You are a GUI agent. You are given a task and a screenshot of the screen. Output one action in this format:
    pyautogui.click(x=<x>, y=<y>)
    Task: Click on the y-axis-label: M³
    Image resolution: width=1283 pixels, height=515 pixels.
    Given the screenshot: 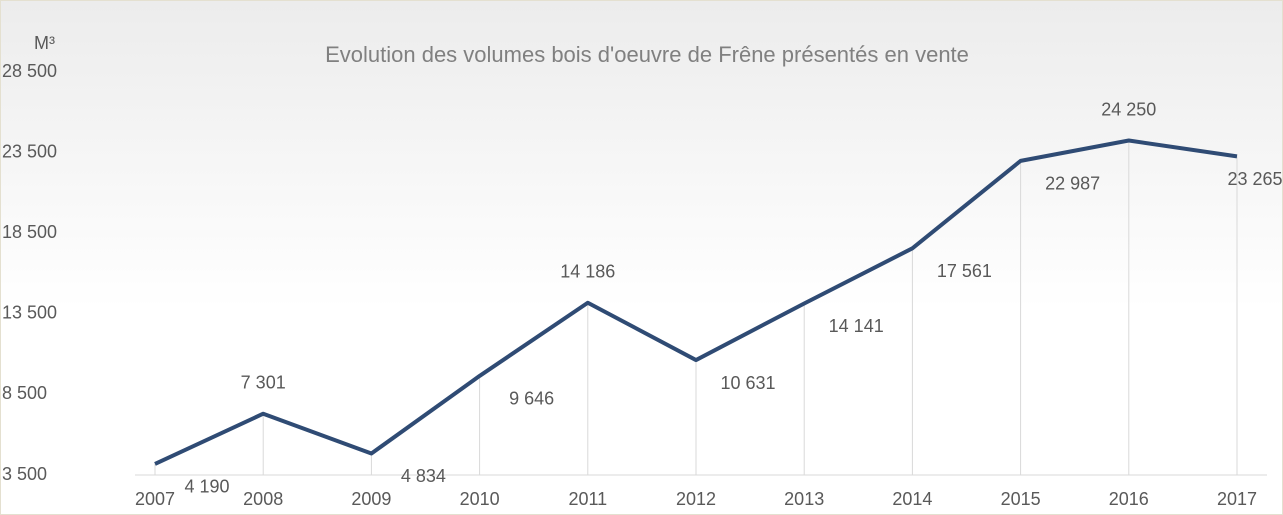 What is the action you would take?
    pyautogui.click(x=44, y=43)
    